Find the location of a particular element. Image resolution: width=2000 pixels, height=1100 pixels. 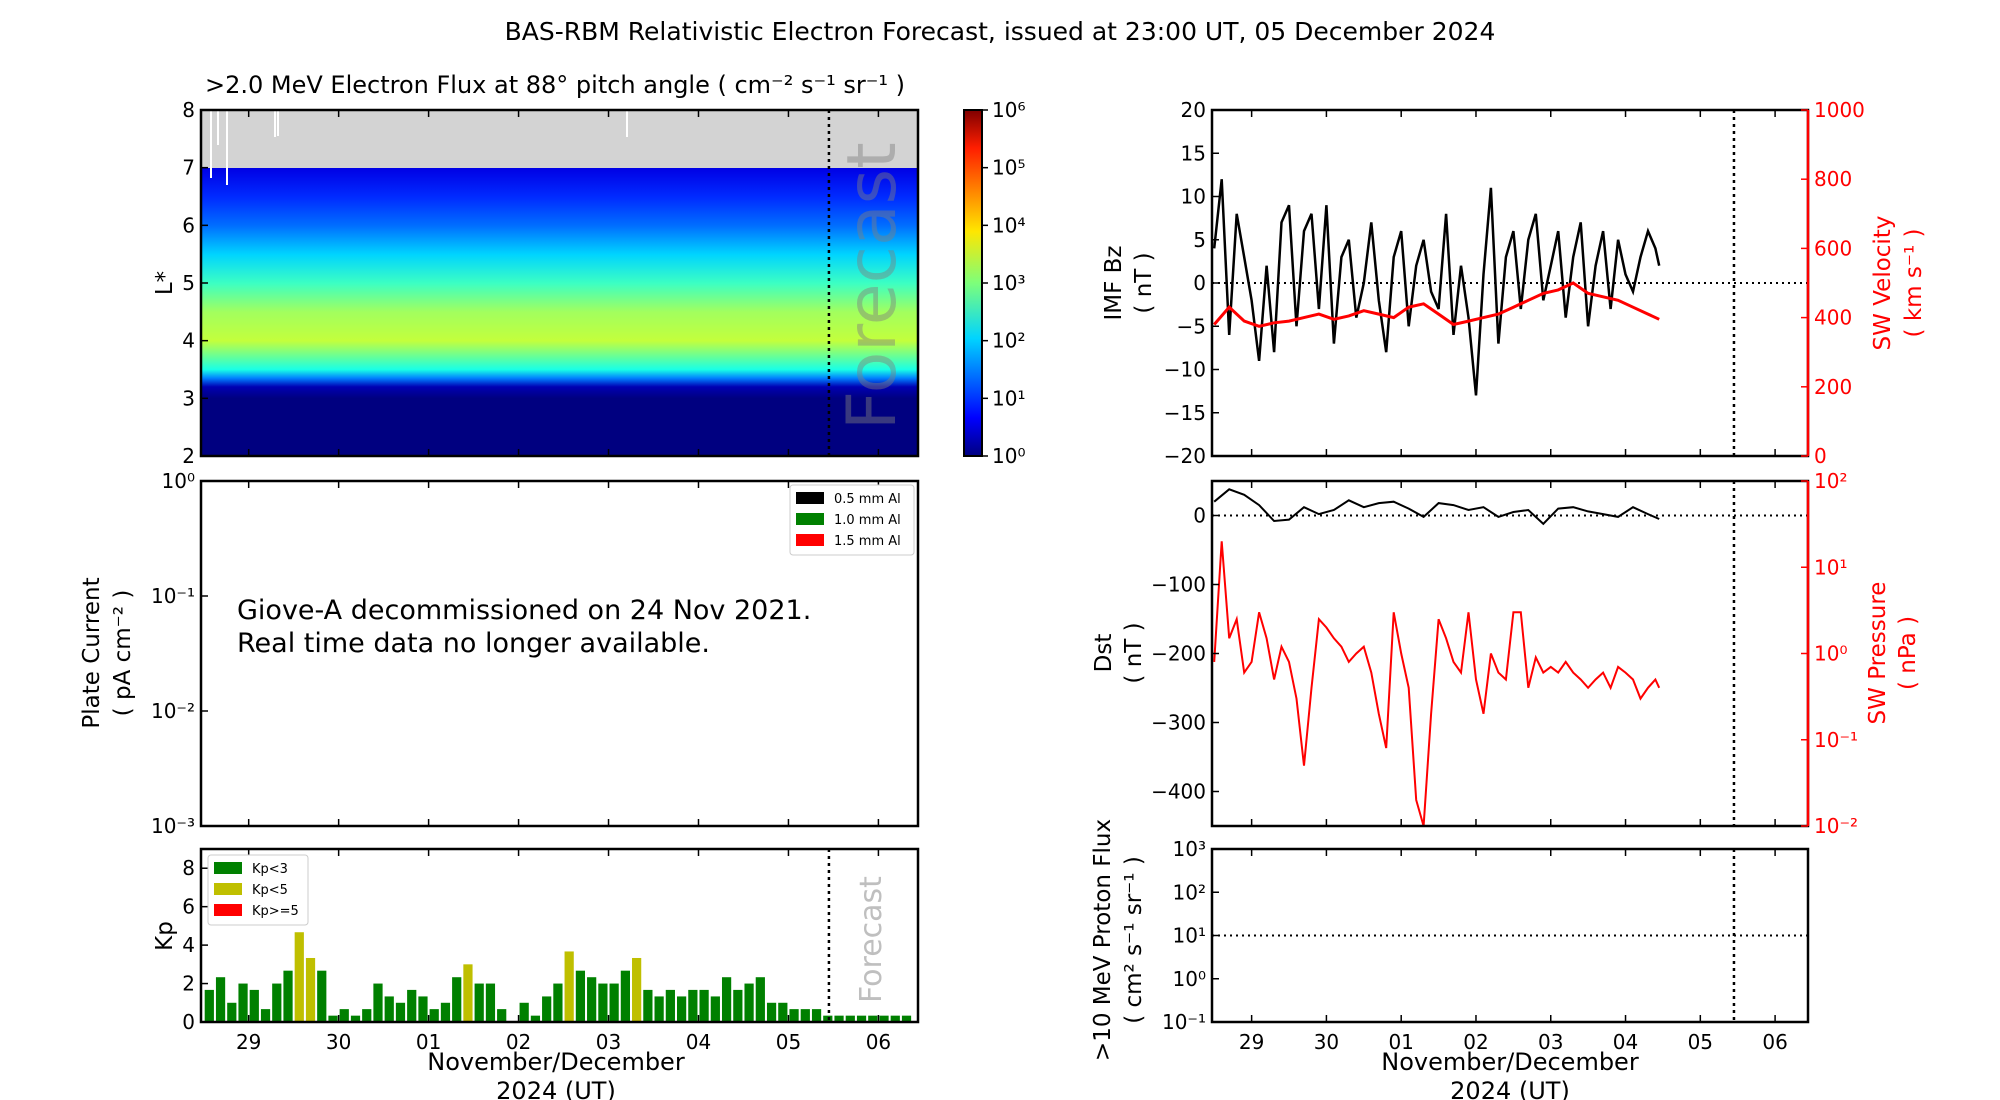

electron-flux-axes: 2 3 4 5 6 7 8 is located at coordinates (551, 283).